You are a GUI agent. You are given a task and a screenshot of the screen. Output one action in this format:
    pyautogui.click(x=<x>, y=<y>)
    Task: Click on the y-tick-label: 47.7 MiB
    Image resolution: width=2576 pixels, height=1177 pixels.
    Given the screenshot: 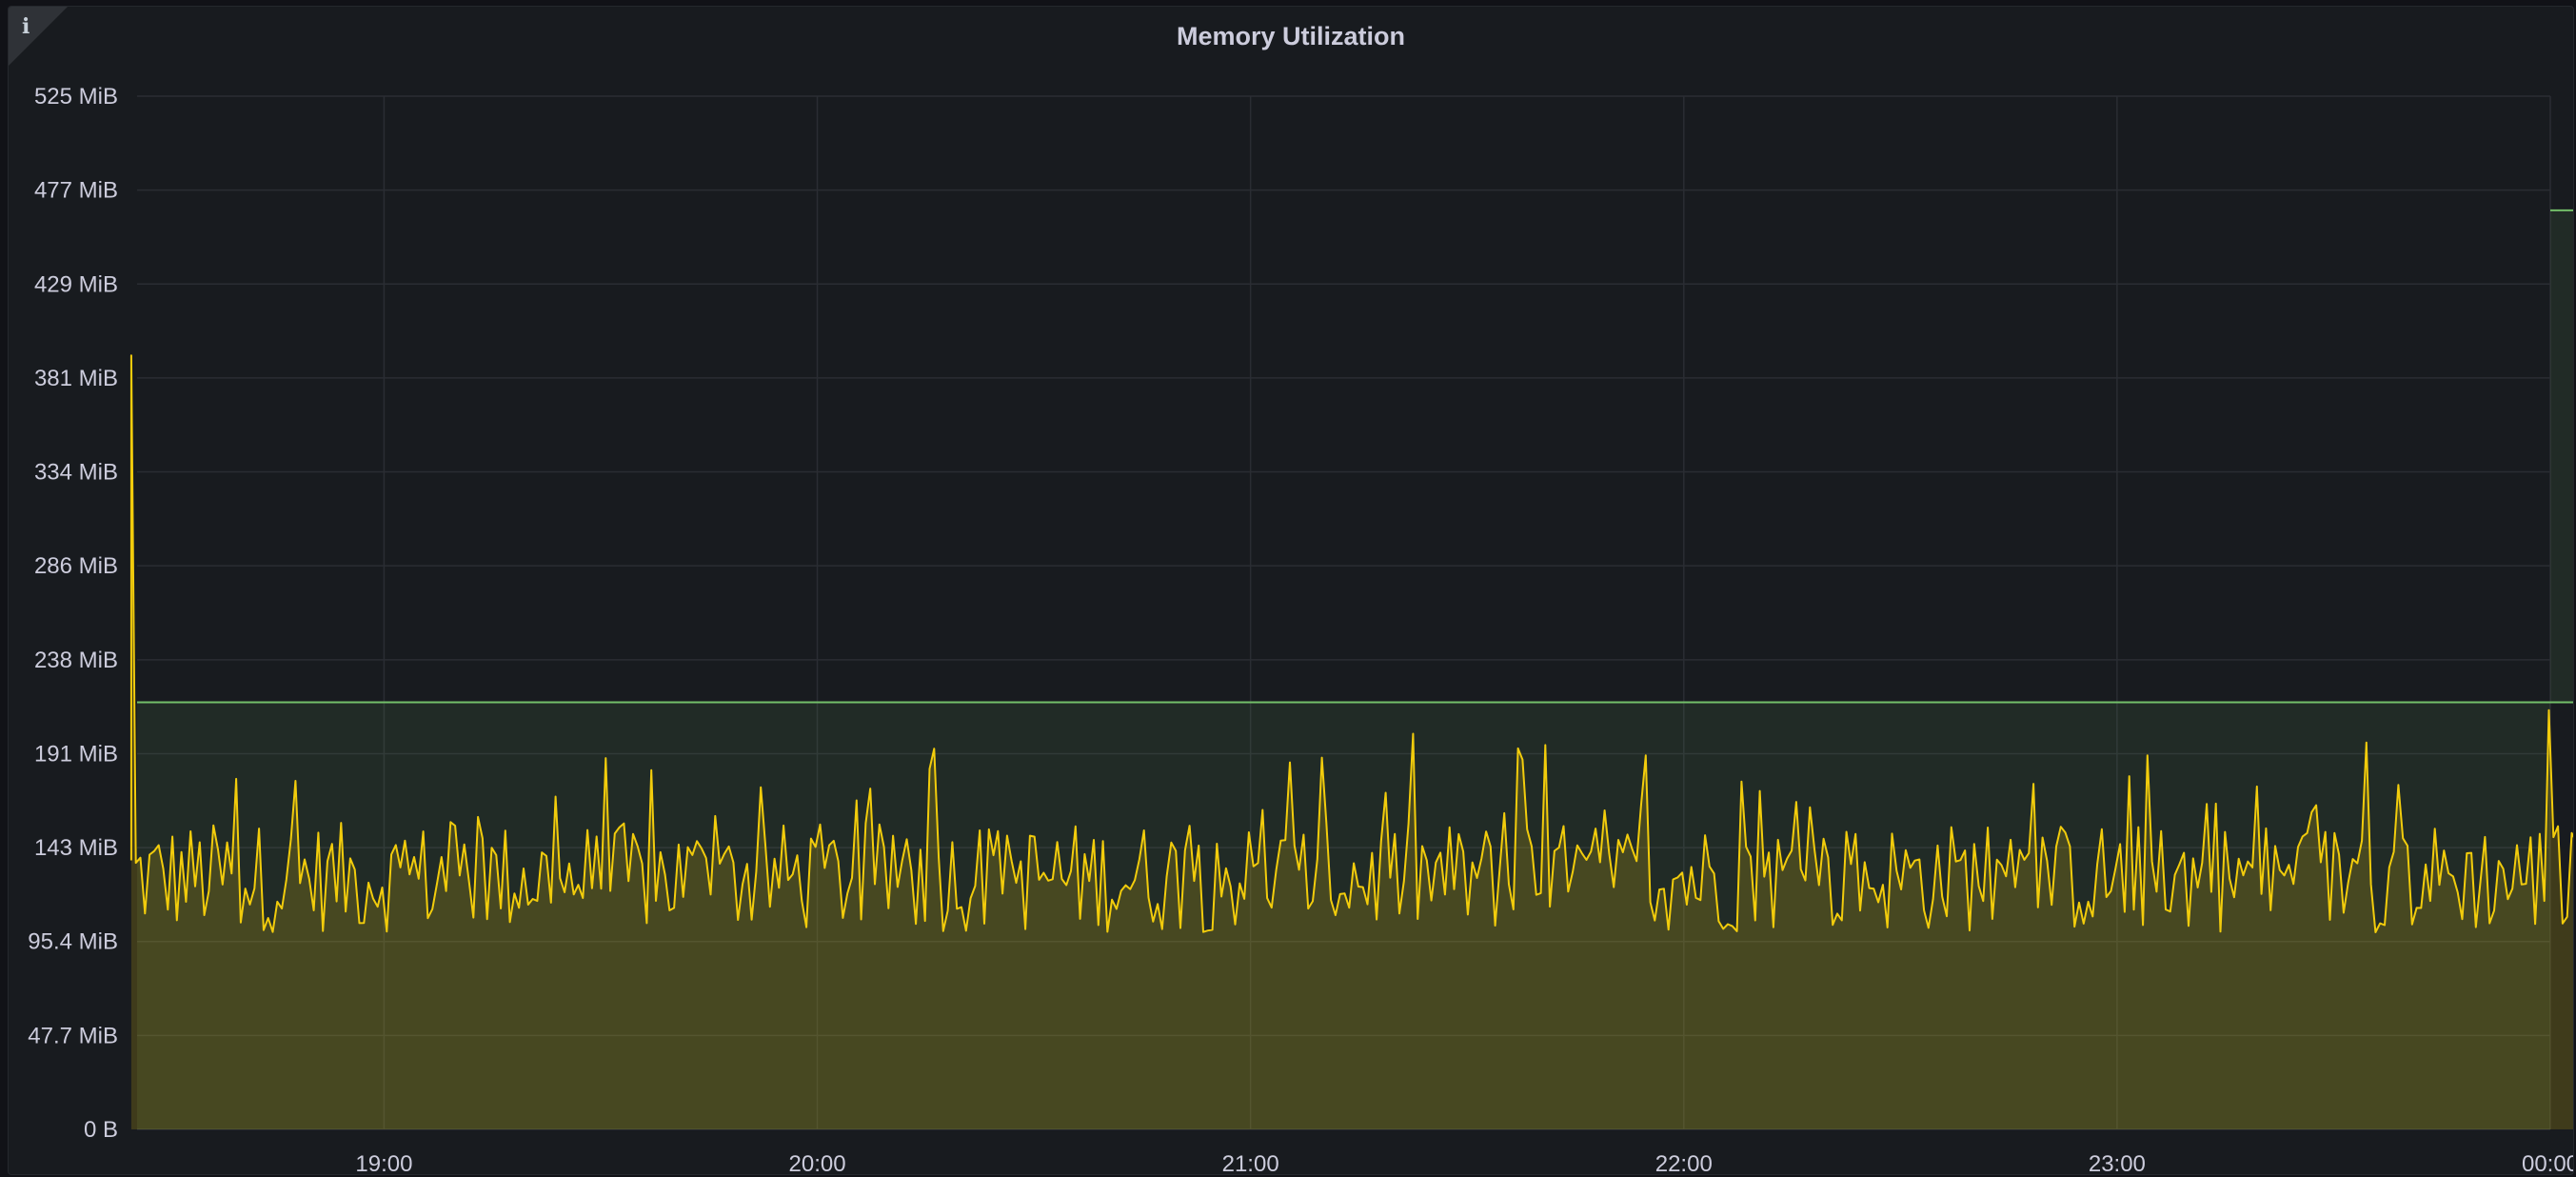 What is the action you would take?
    pyautogui.click(x=73, y=1035)
    